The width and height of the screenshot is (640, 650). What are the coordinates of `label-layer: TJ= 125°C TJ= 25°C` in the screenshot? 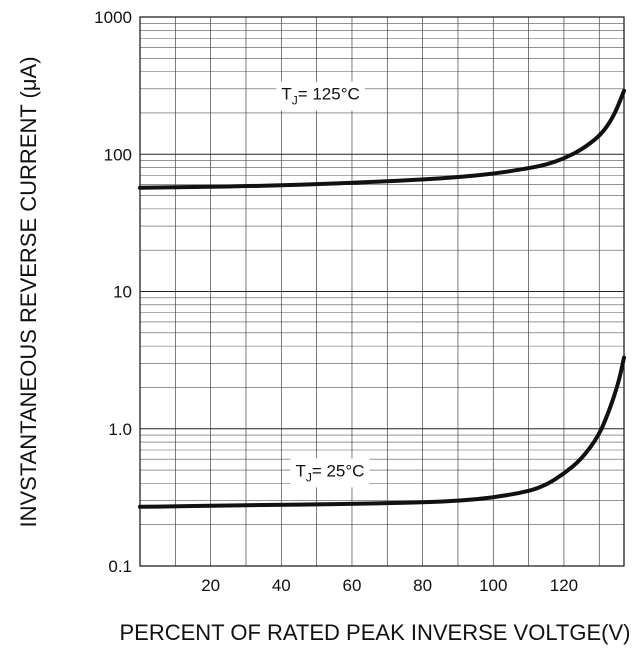 It's located at (323, 284).